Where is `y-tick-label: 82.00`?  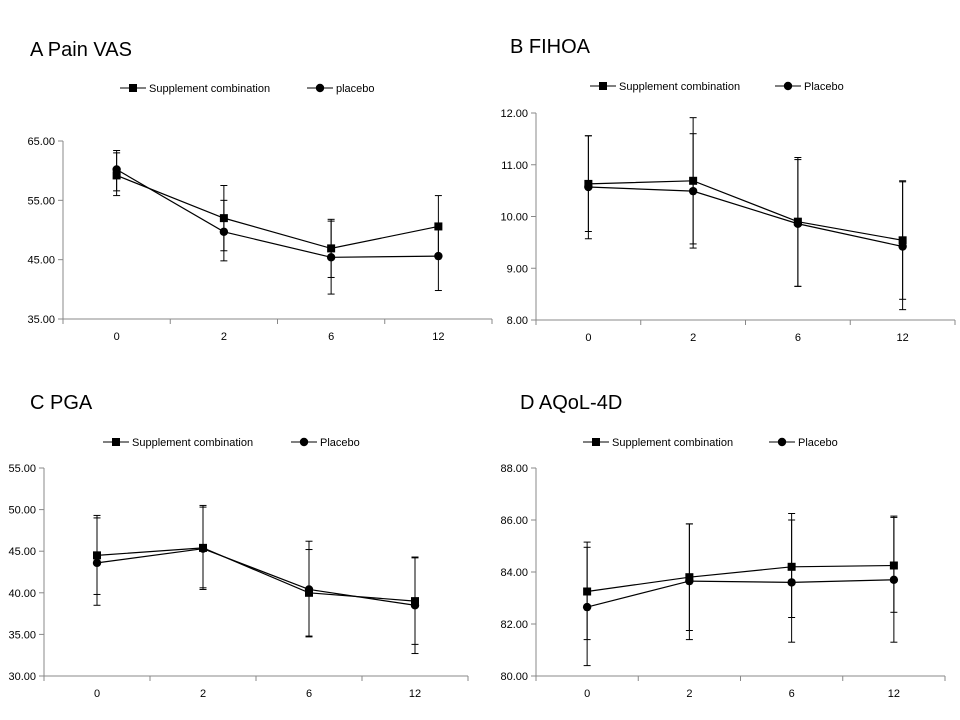
y-tick-label: 82.00 is located at coordinates (514, 625).